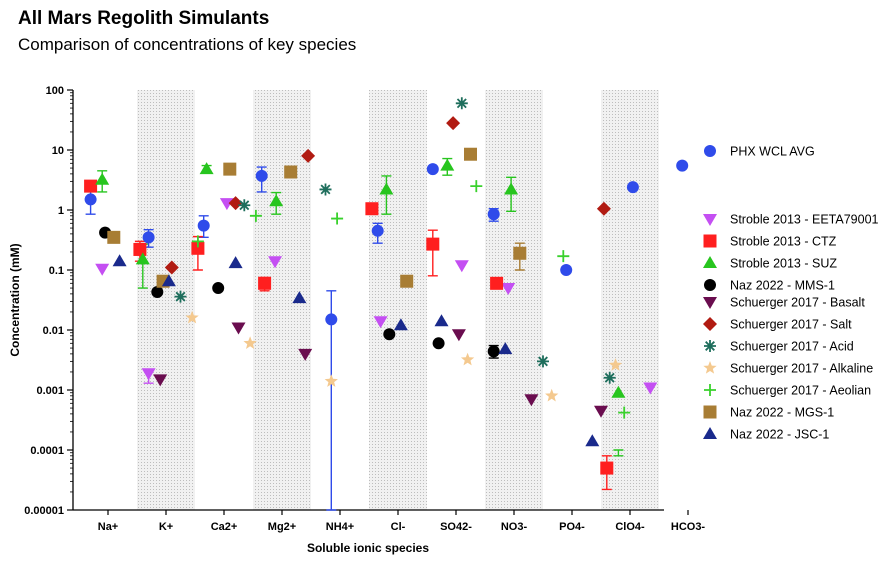 The height and width of the screenshot is (562, 894). I want to click on legend-label: Naz 2022 - MMS-1, so click(782, 286).